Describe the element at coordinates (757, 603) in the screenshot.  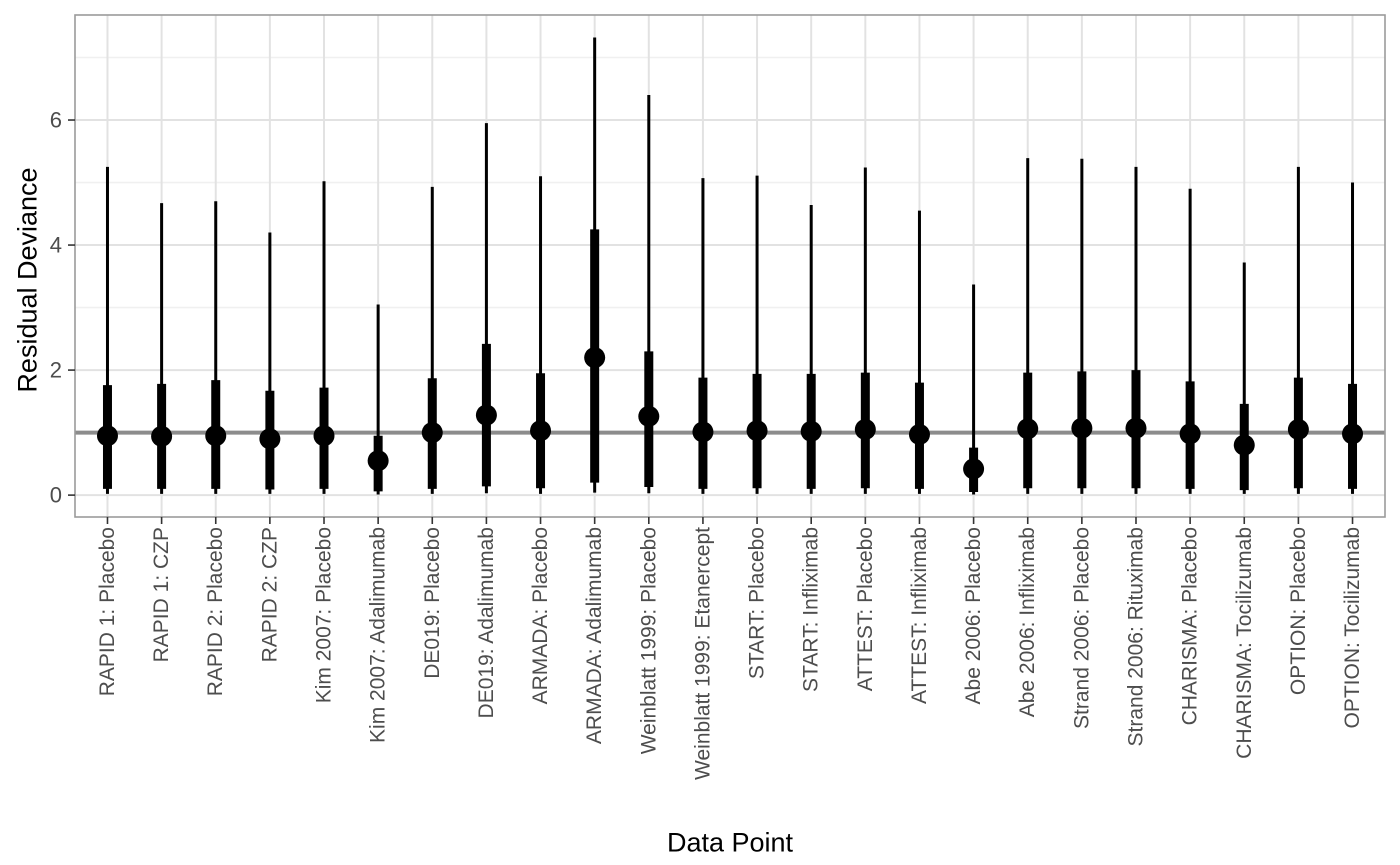
I see `x-tick-label: START: Placebo` at that location.